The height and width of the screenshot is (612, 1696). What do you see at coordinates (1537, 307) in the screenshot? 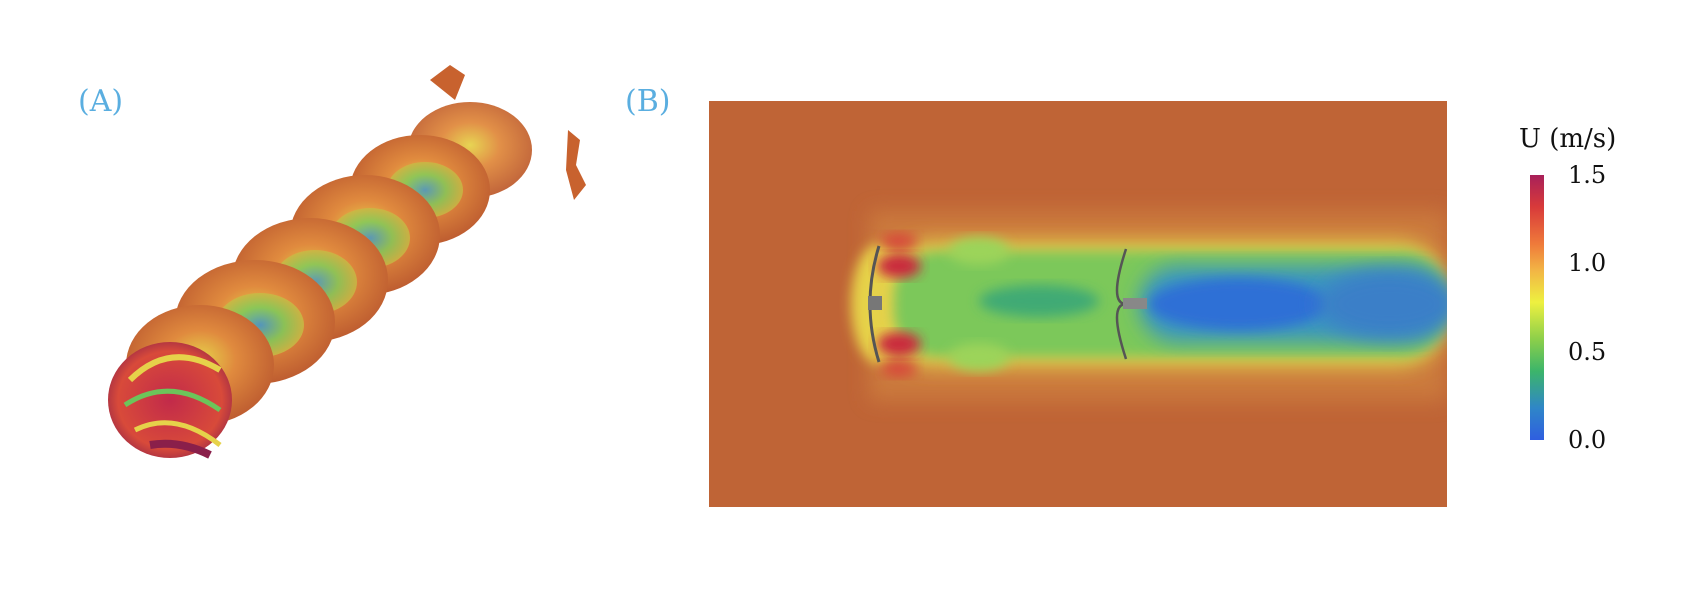
I see `colorbar` at bounding box center [1537, 307].